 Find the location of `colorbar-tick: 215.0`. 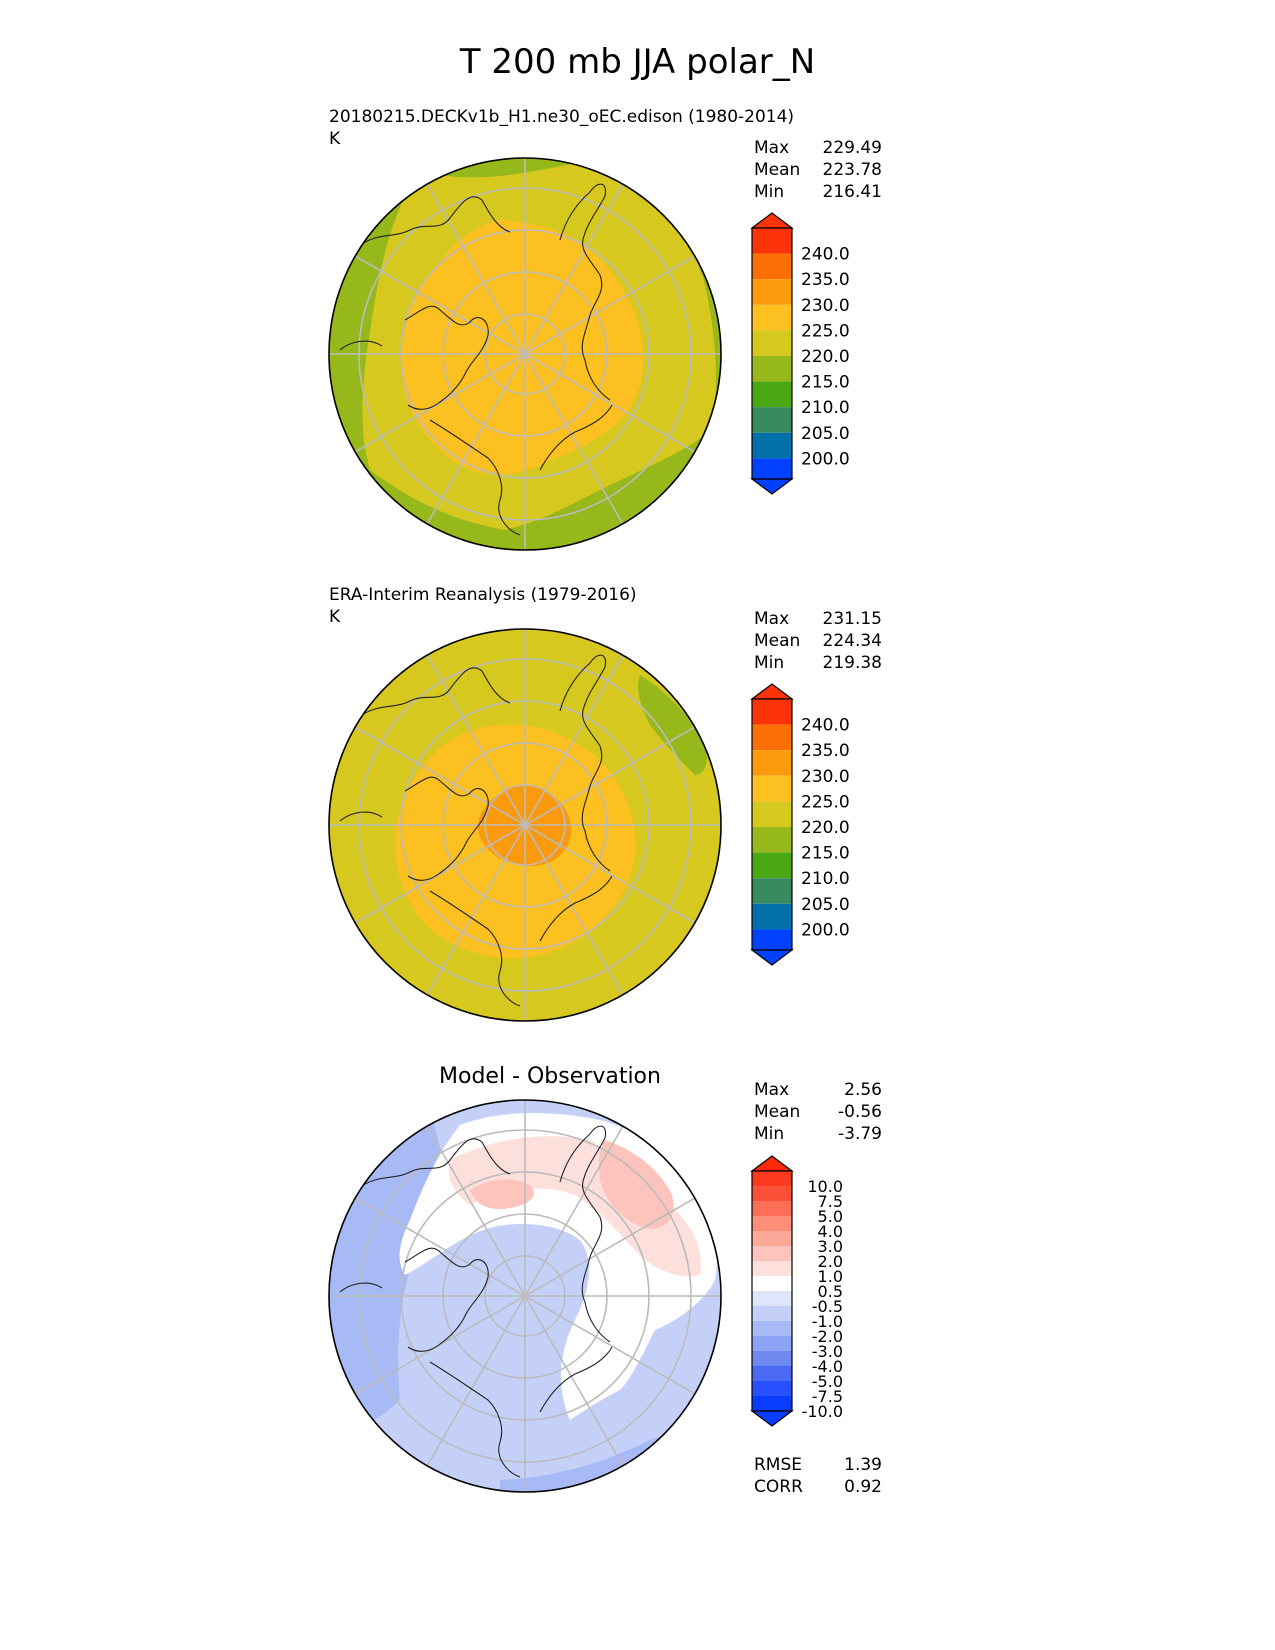

colorbar-tick: 215.0 is located at coordinates (825, 383).